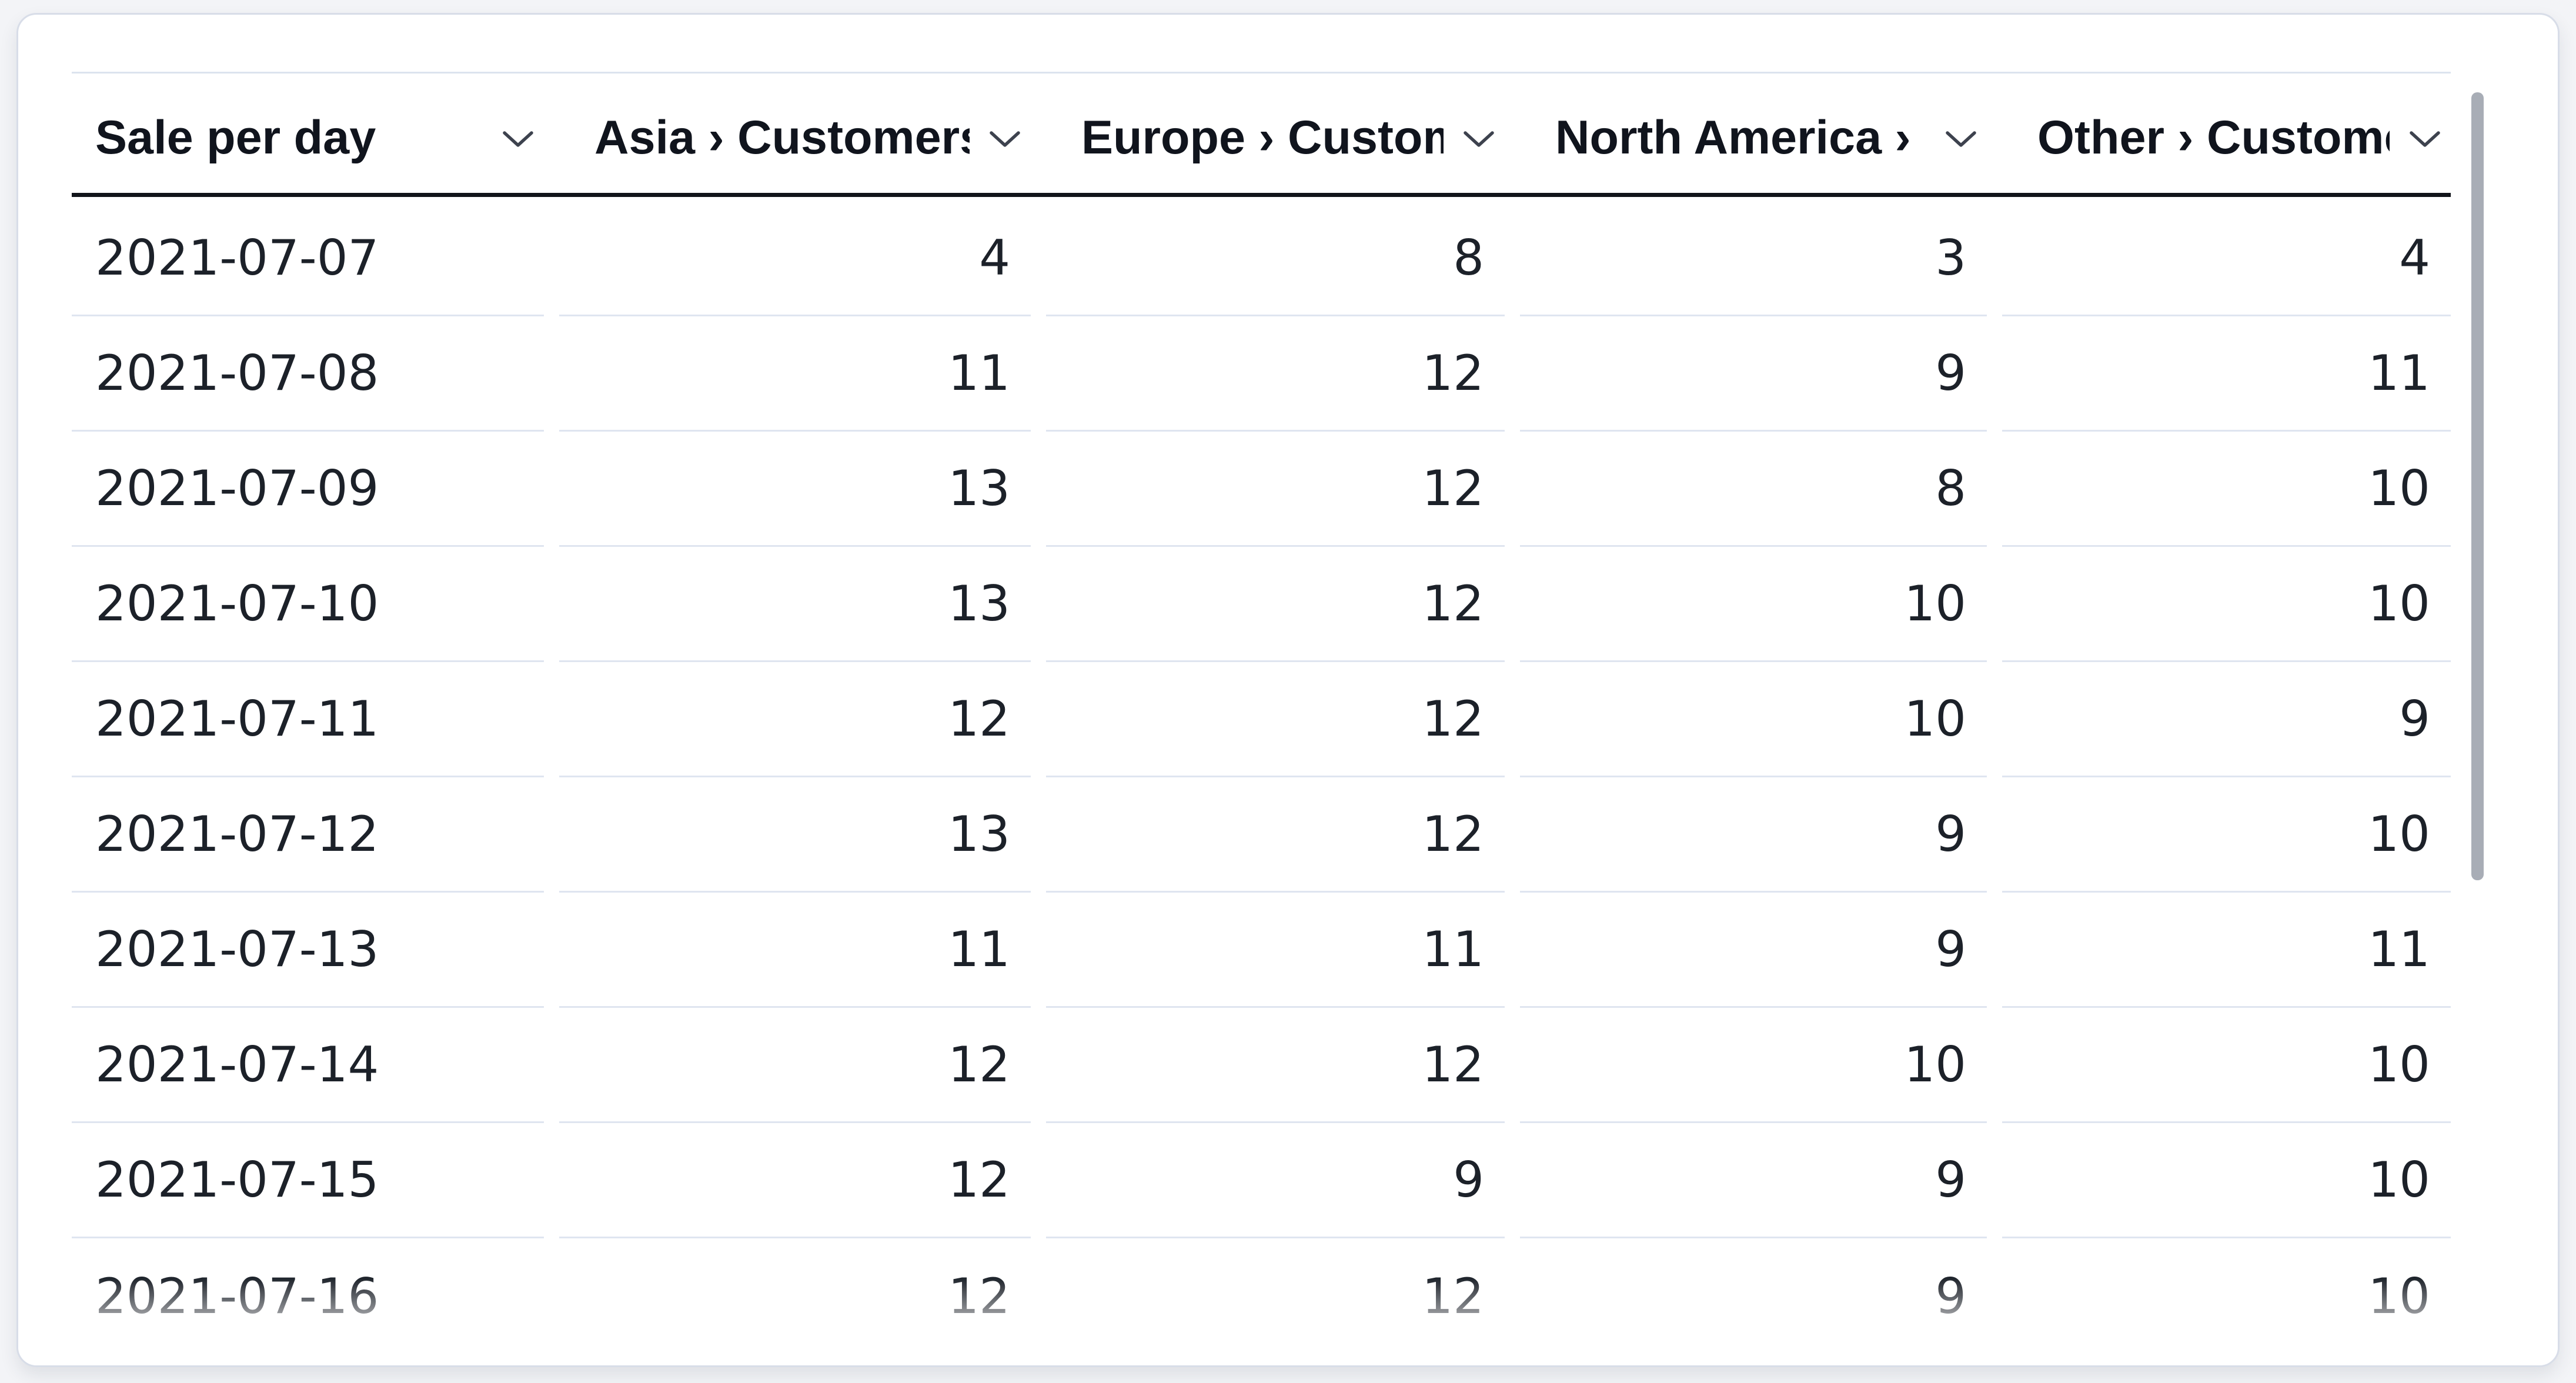 The width and height of the screenshot is (2576, 1383). What do you see at coordinates (1740, 137) in the screenshot?
I see `column-header-label: North America › Customers` at bounding box center [1740, 137].